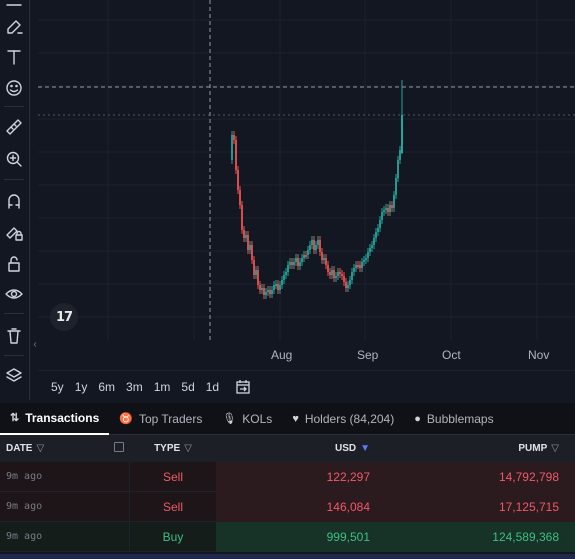 The image size is (575, 559). What do you see at coordinates (229, 419) in the screenshot?
I see `microphone-icon: 🎙` at bounding box center [229, 419].